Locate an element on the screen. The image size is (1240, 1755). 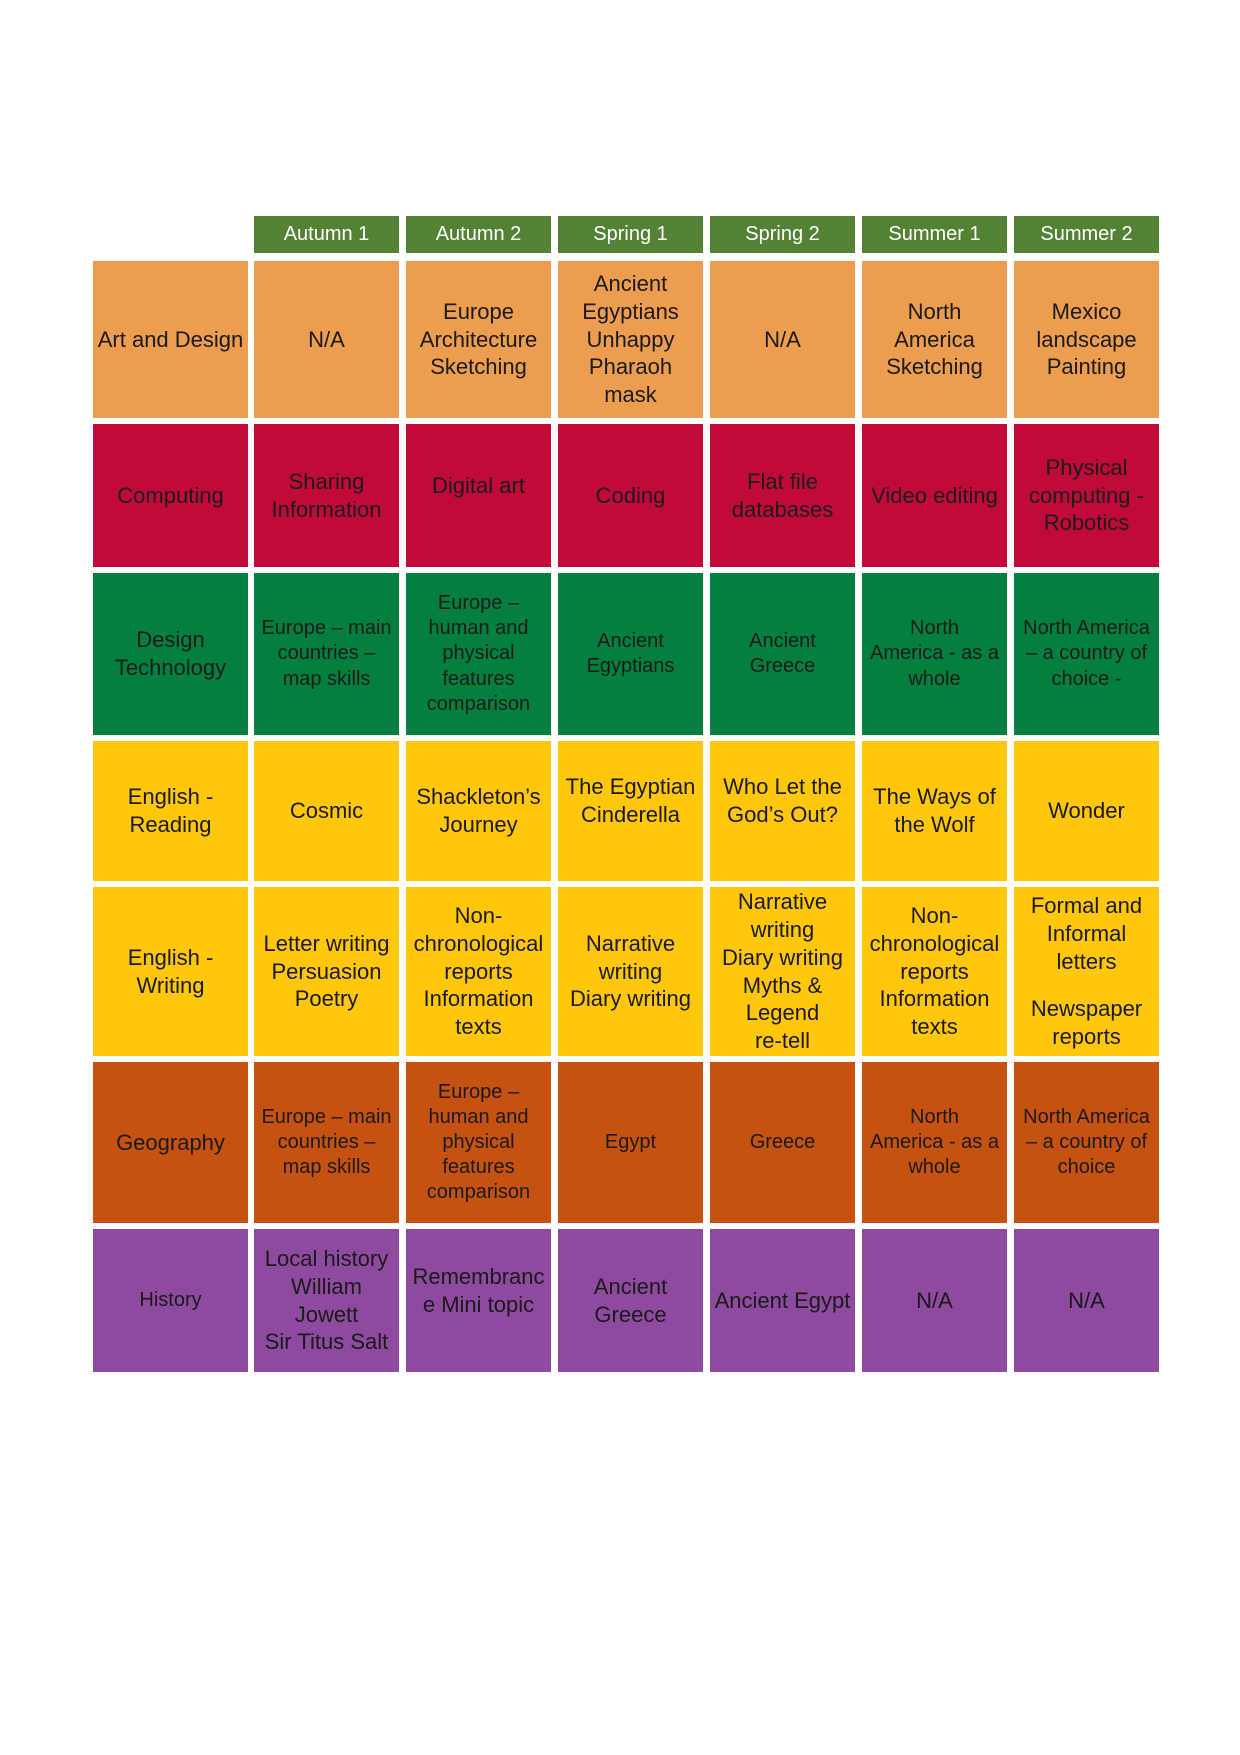
topic-cell: Physical computing - Robotics is located at coordinates (1086, 495).